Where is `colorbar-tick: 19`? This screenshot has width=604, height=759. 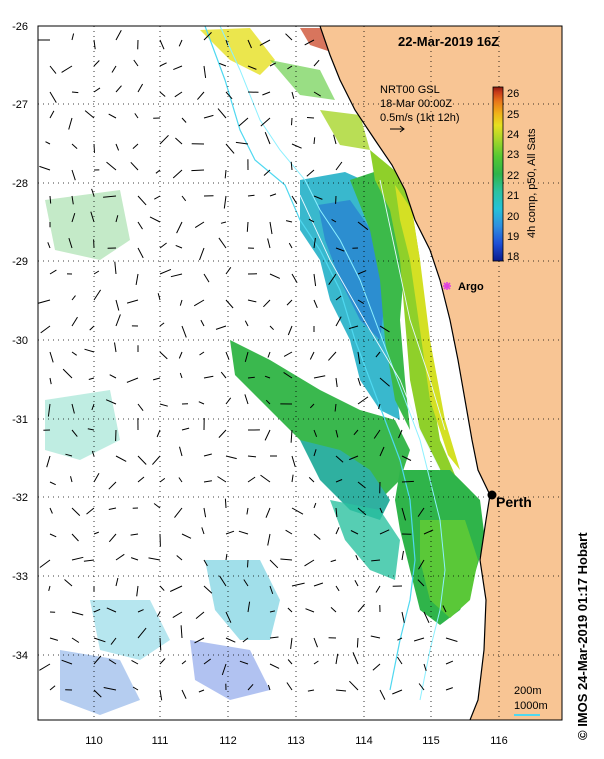 colorbar-tick: 19 is located at coordinates (513, 237).